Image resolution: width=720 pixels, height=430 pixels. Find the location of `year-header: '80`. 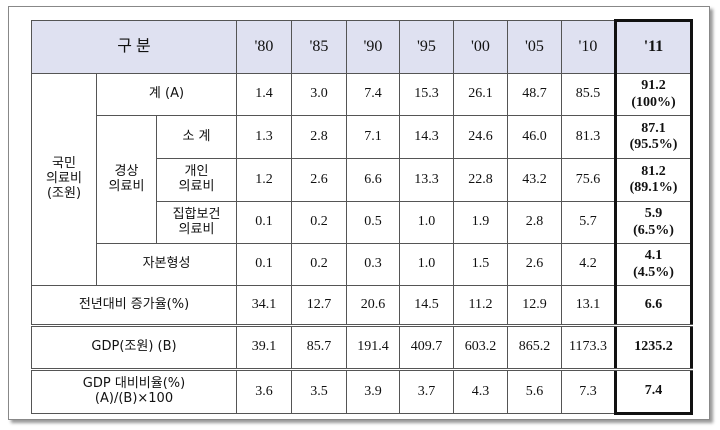

year-header: '80 is located at coordinates (264, 47).